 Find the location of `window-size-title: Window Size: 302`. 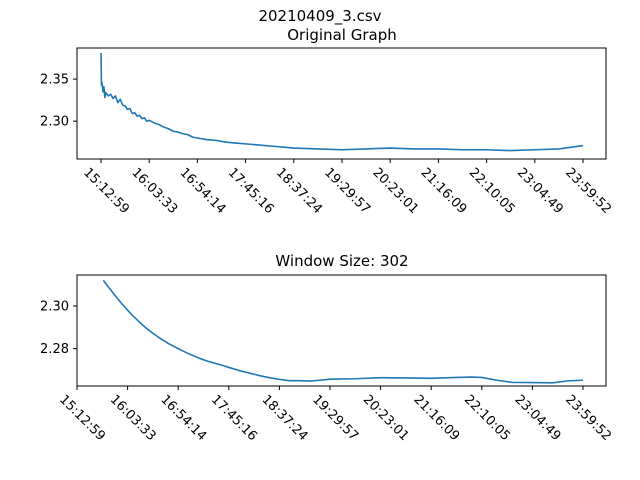

window-size-title: Window Size: 302 is located at coordinates (341, 261).